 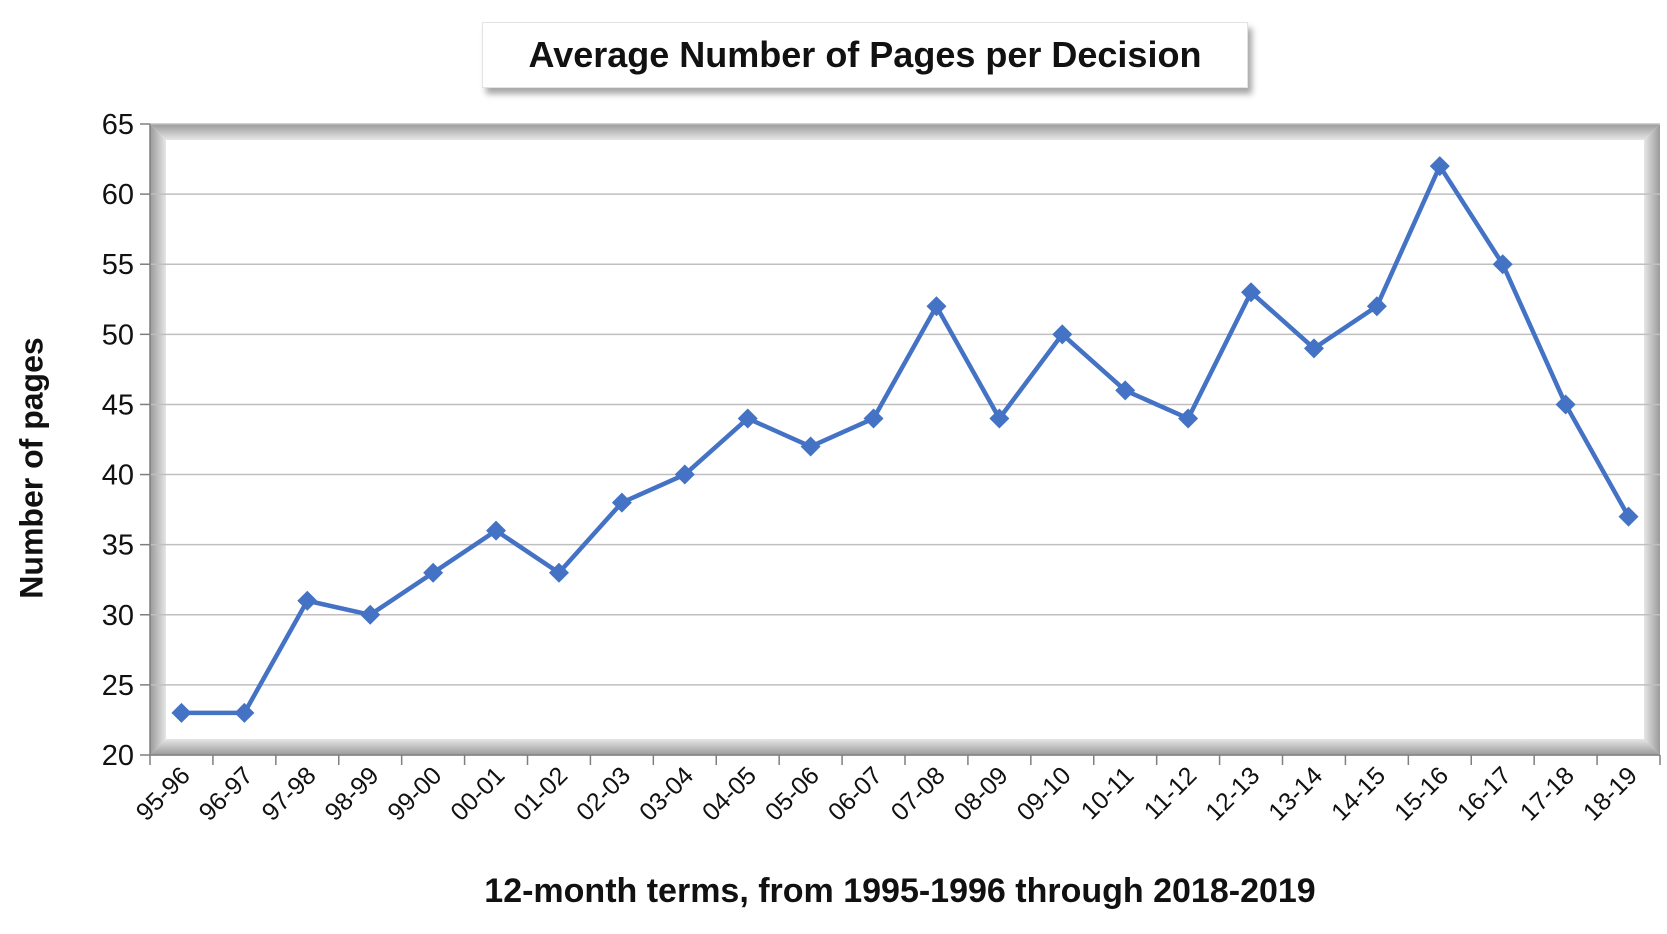 I want to click on y-axis-label: Number of pages, so click(x=31, y=468).